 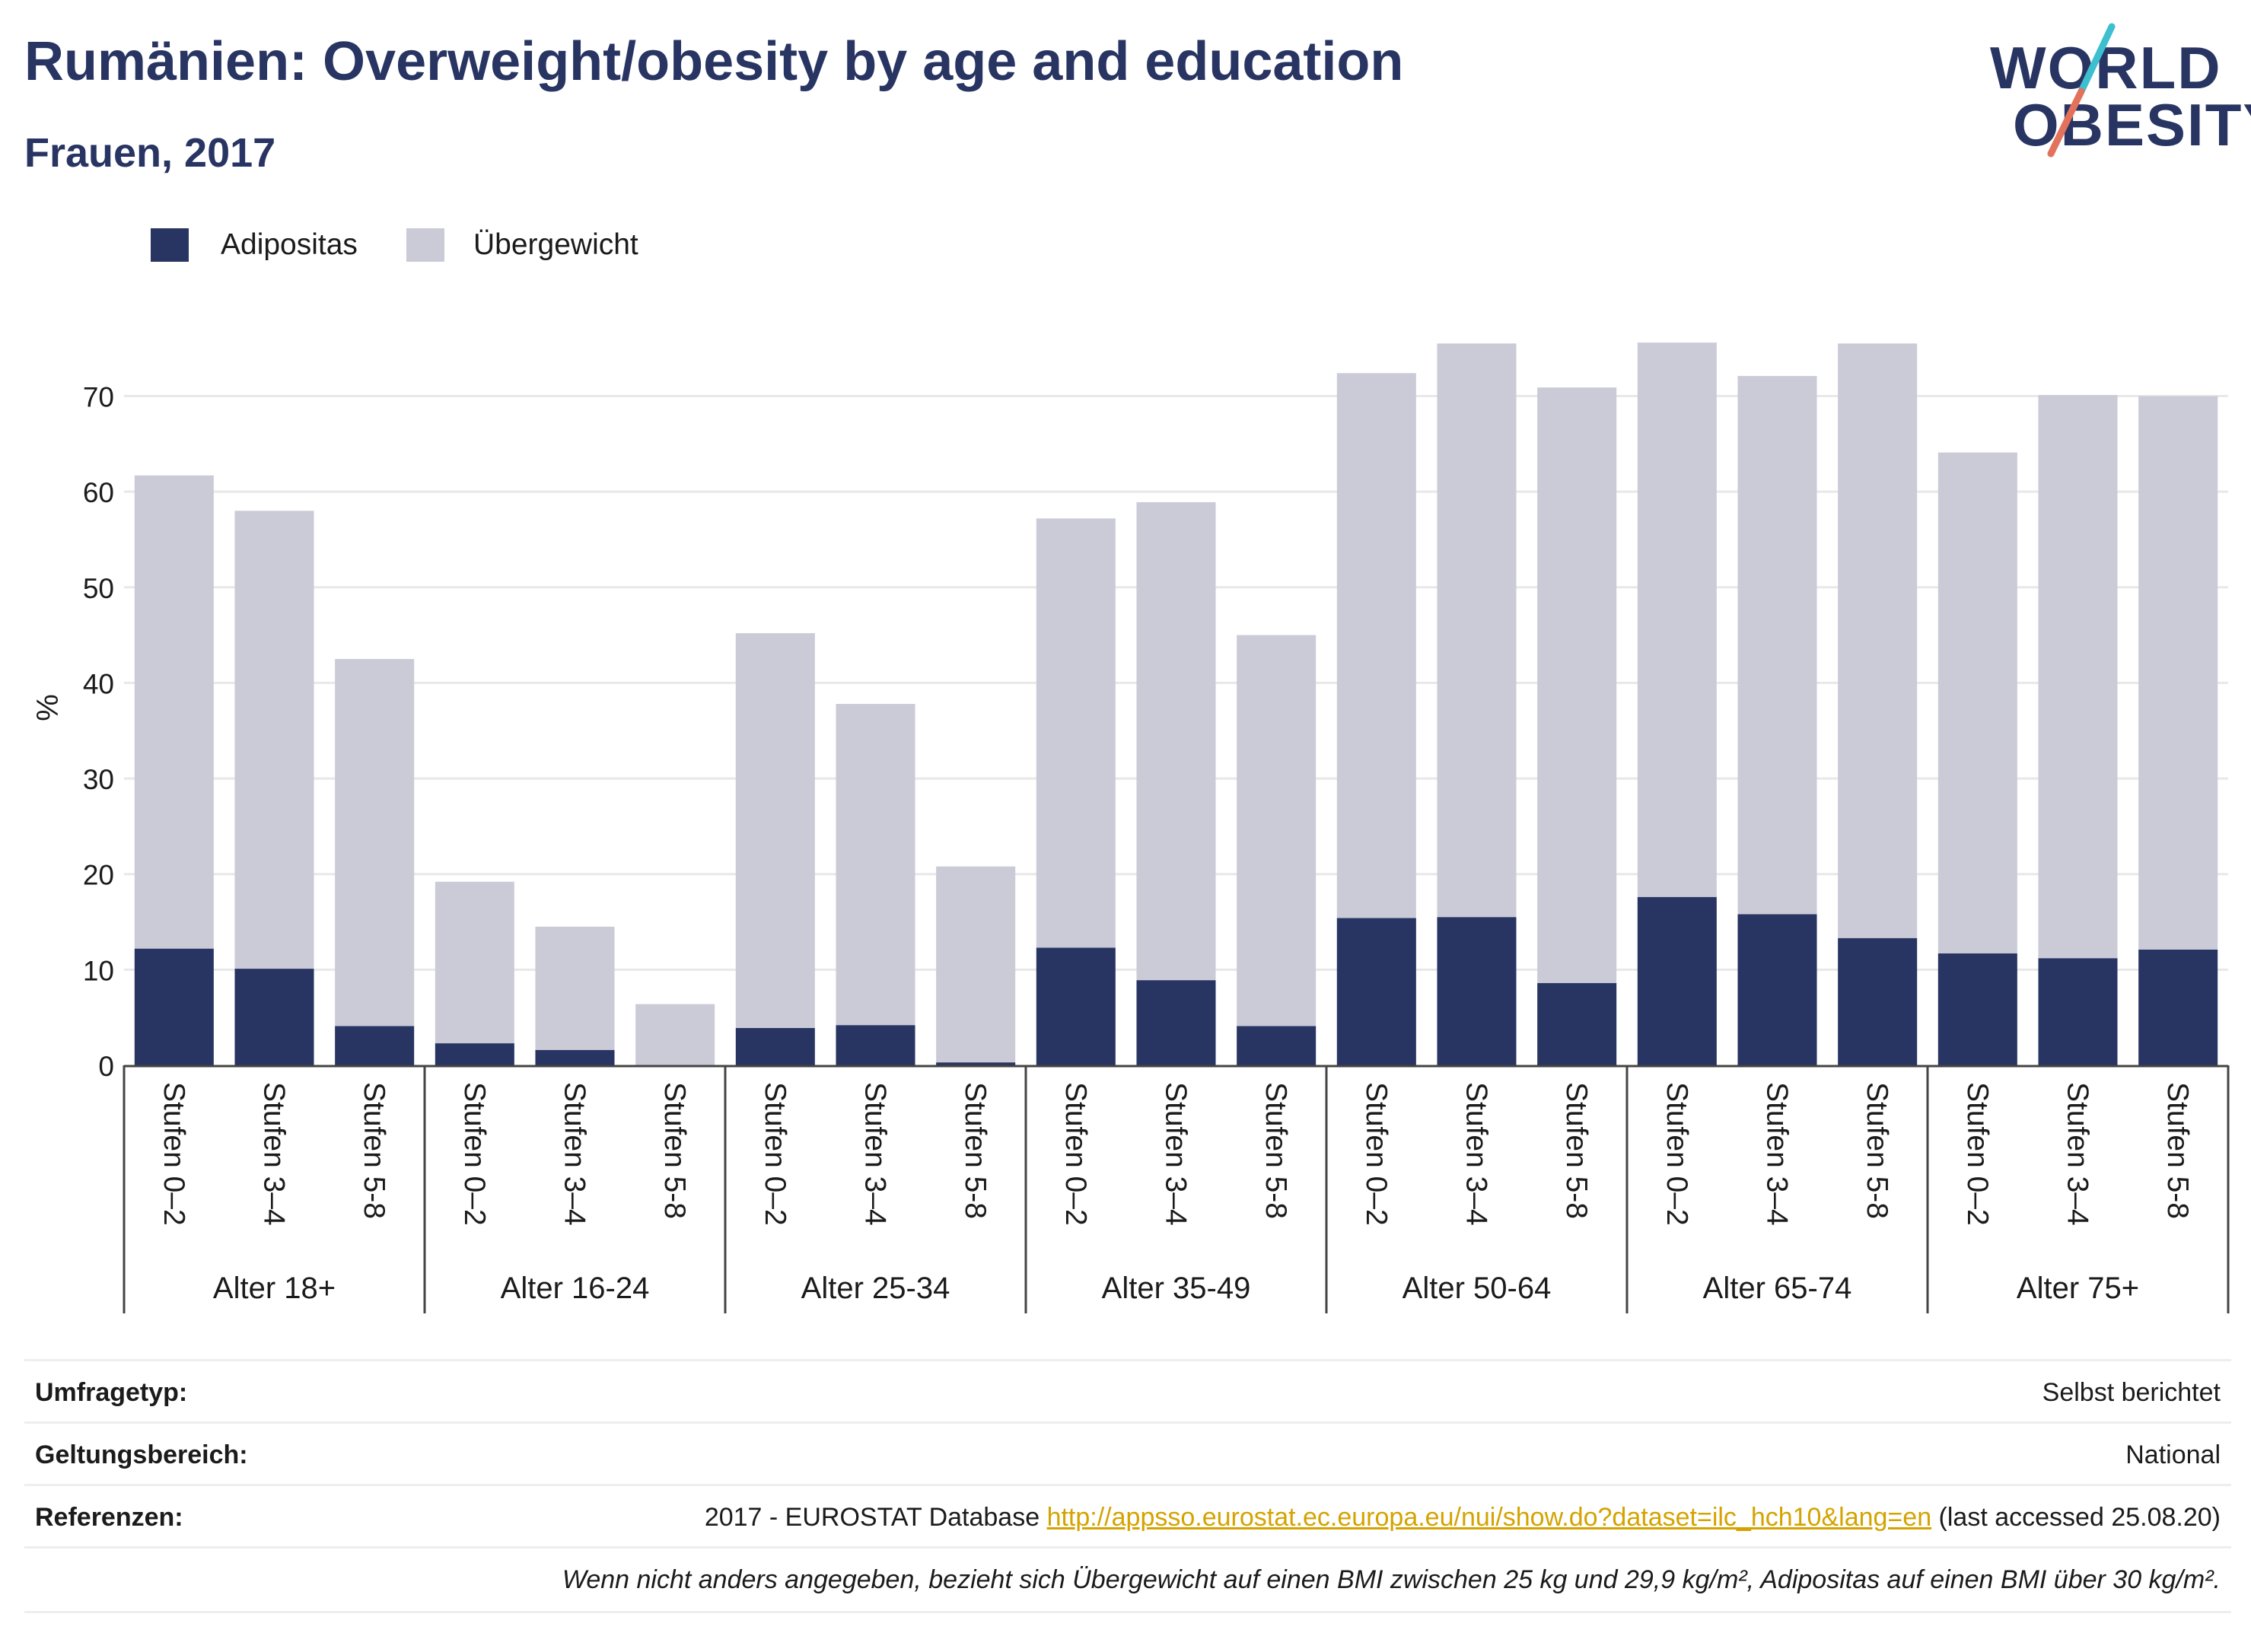 What do you see at coordinates (170, 245) in the screenshot?
I see `legend-swatch-obesity` at bounding box center [170, 245].